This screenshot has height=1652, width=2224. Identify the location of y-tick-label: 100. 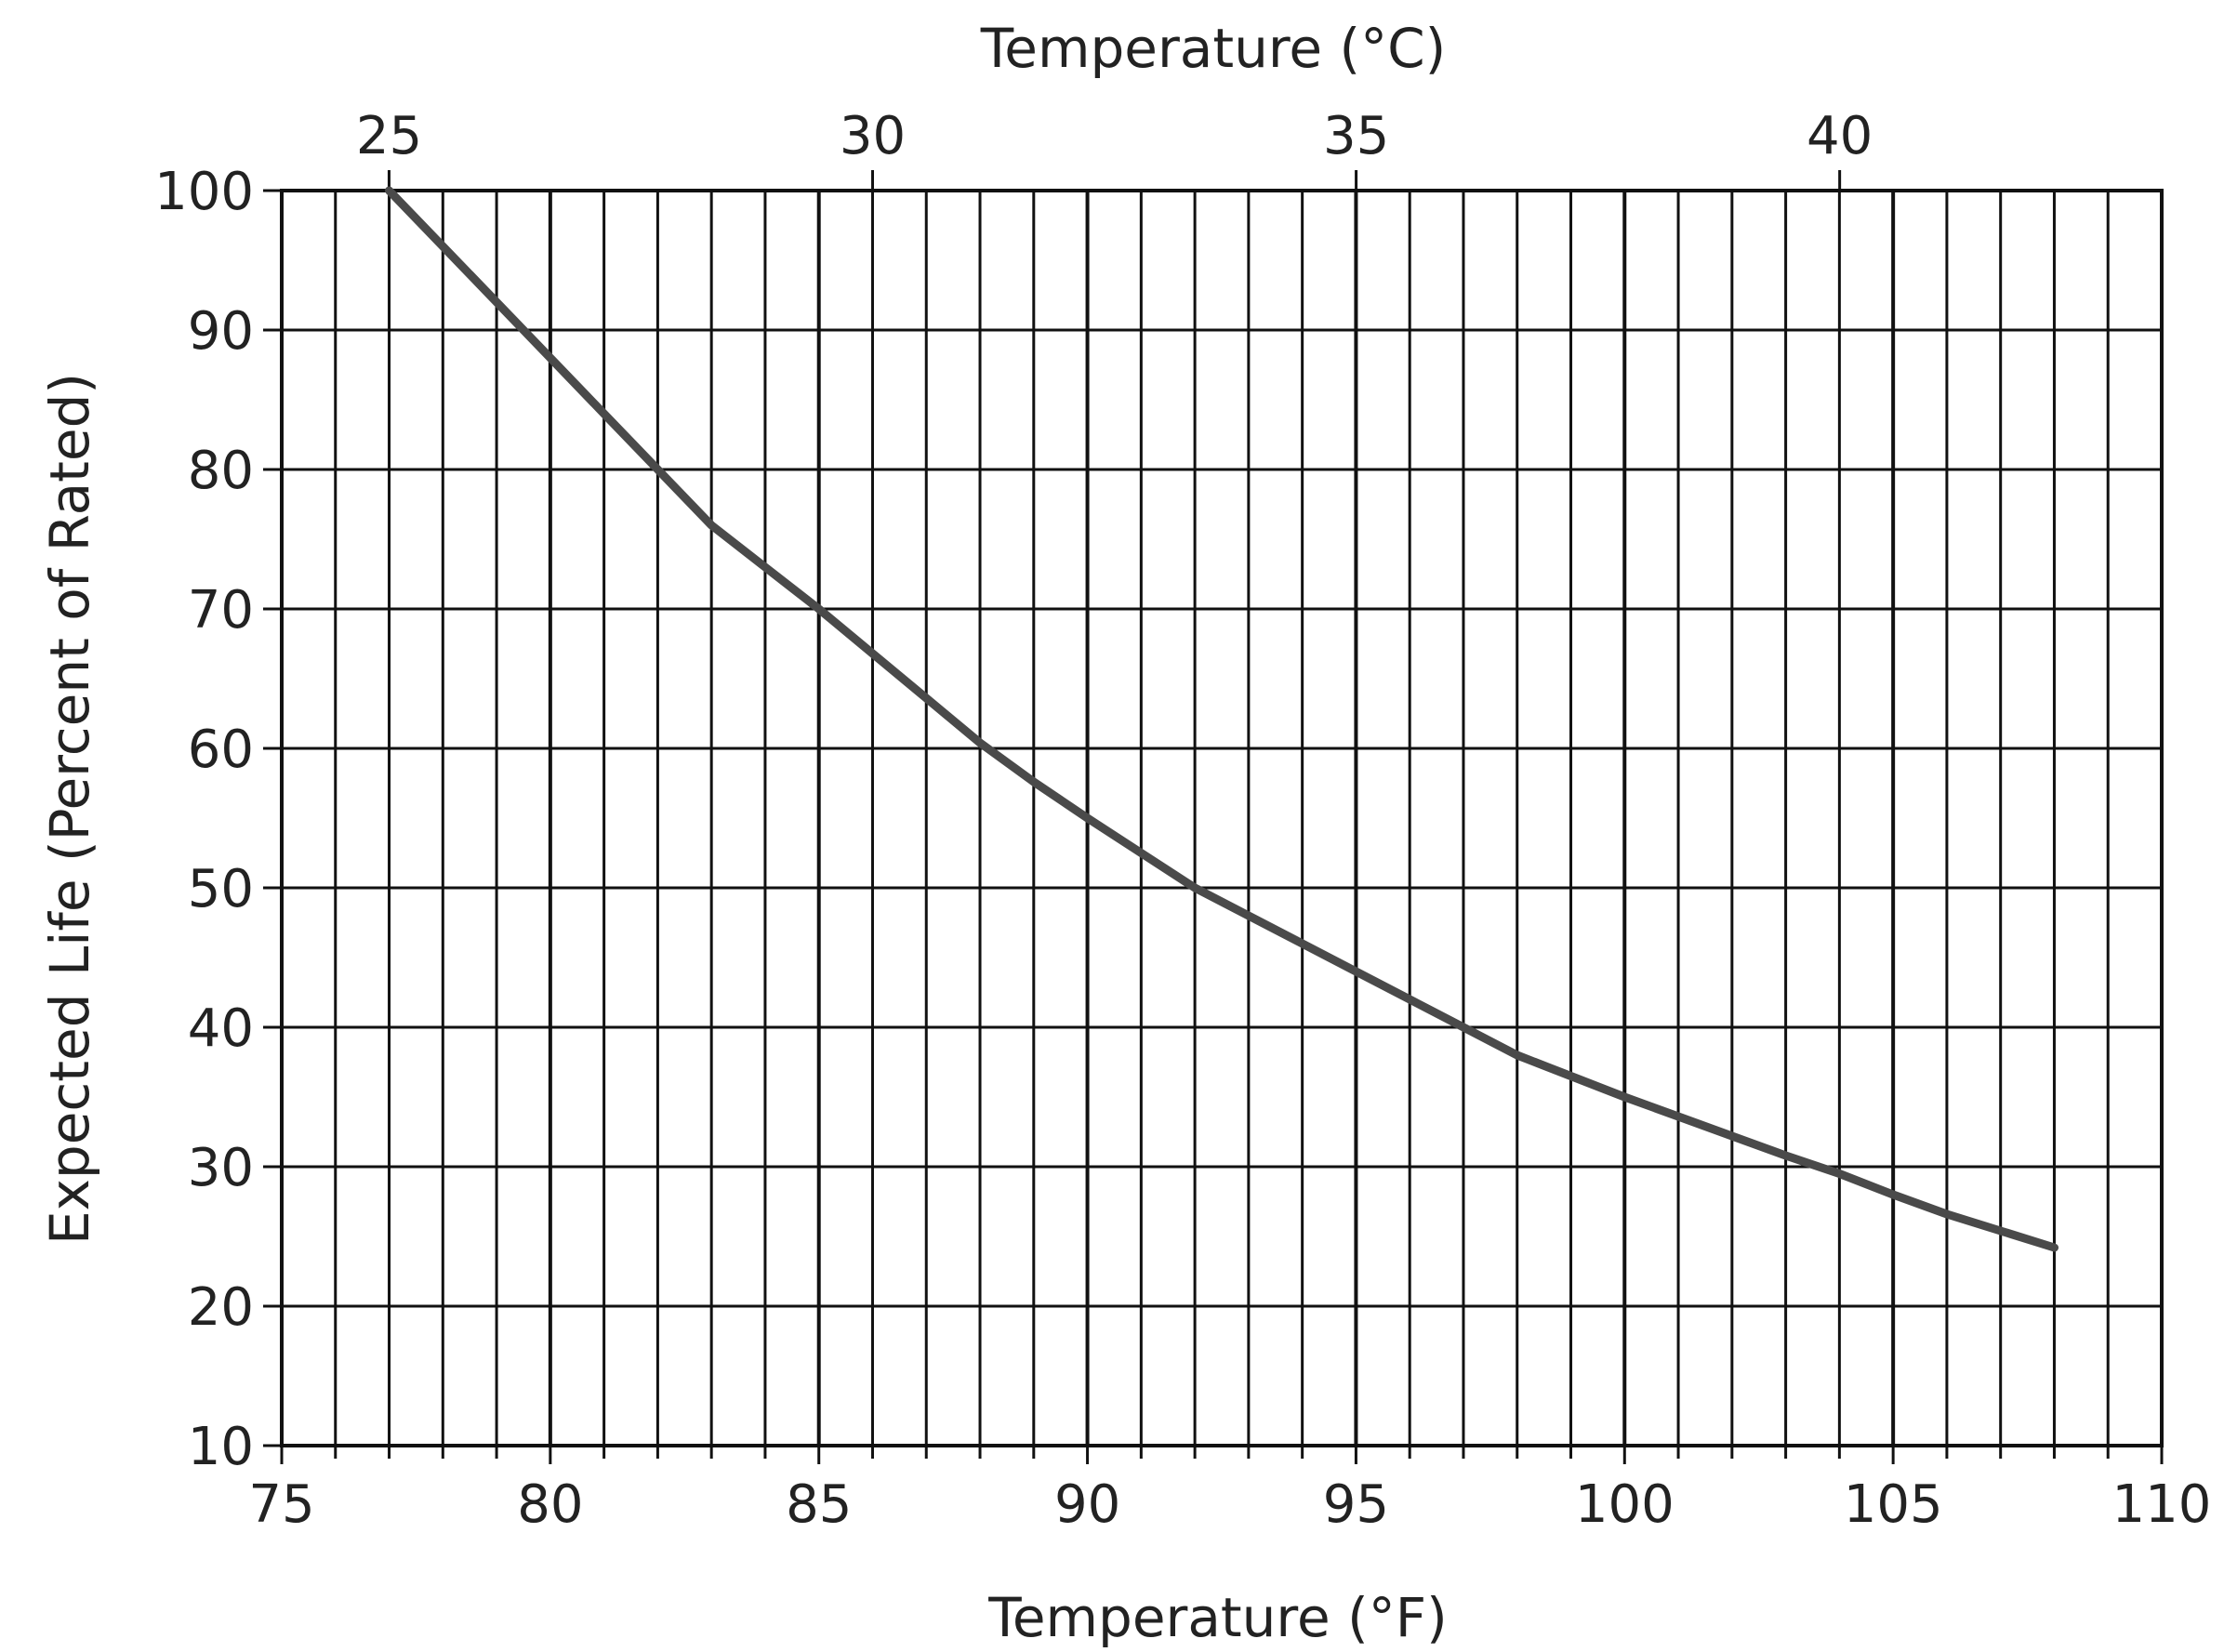
(204, 192).